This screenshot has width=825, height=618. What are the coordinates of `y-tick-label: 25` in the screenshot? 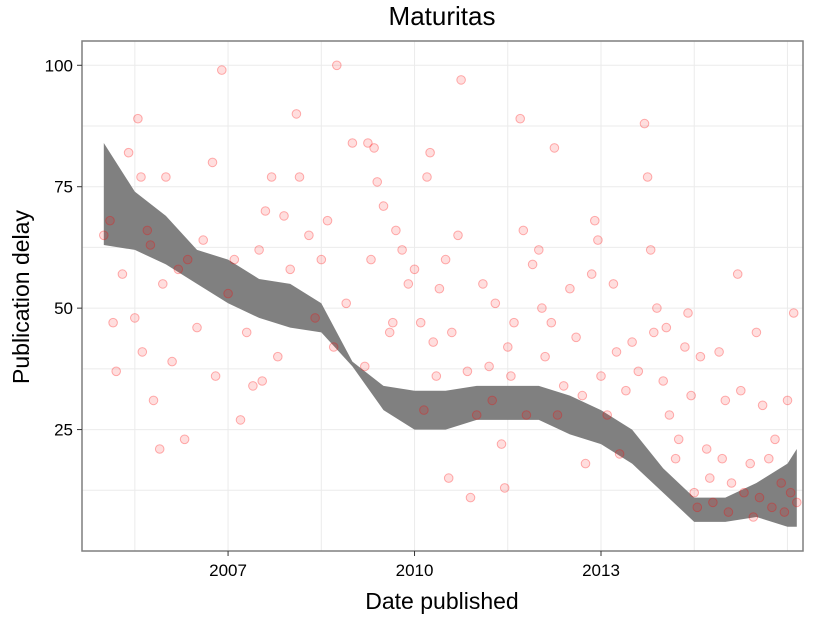 It's located at (63, 430).